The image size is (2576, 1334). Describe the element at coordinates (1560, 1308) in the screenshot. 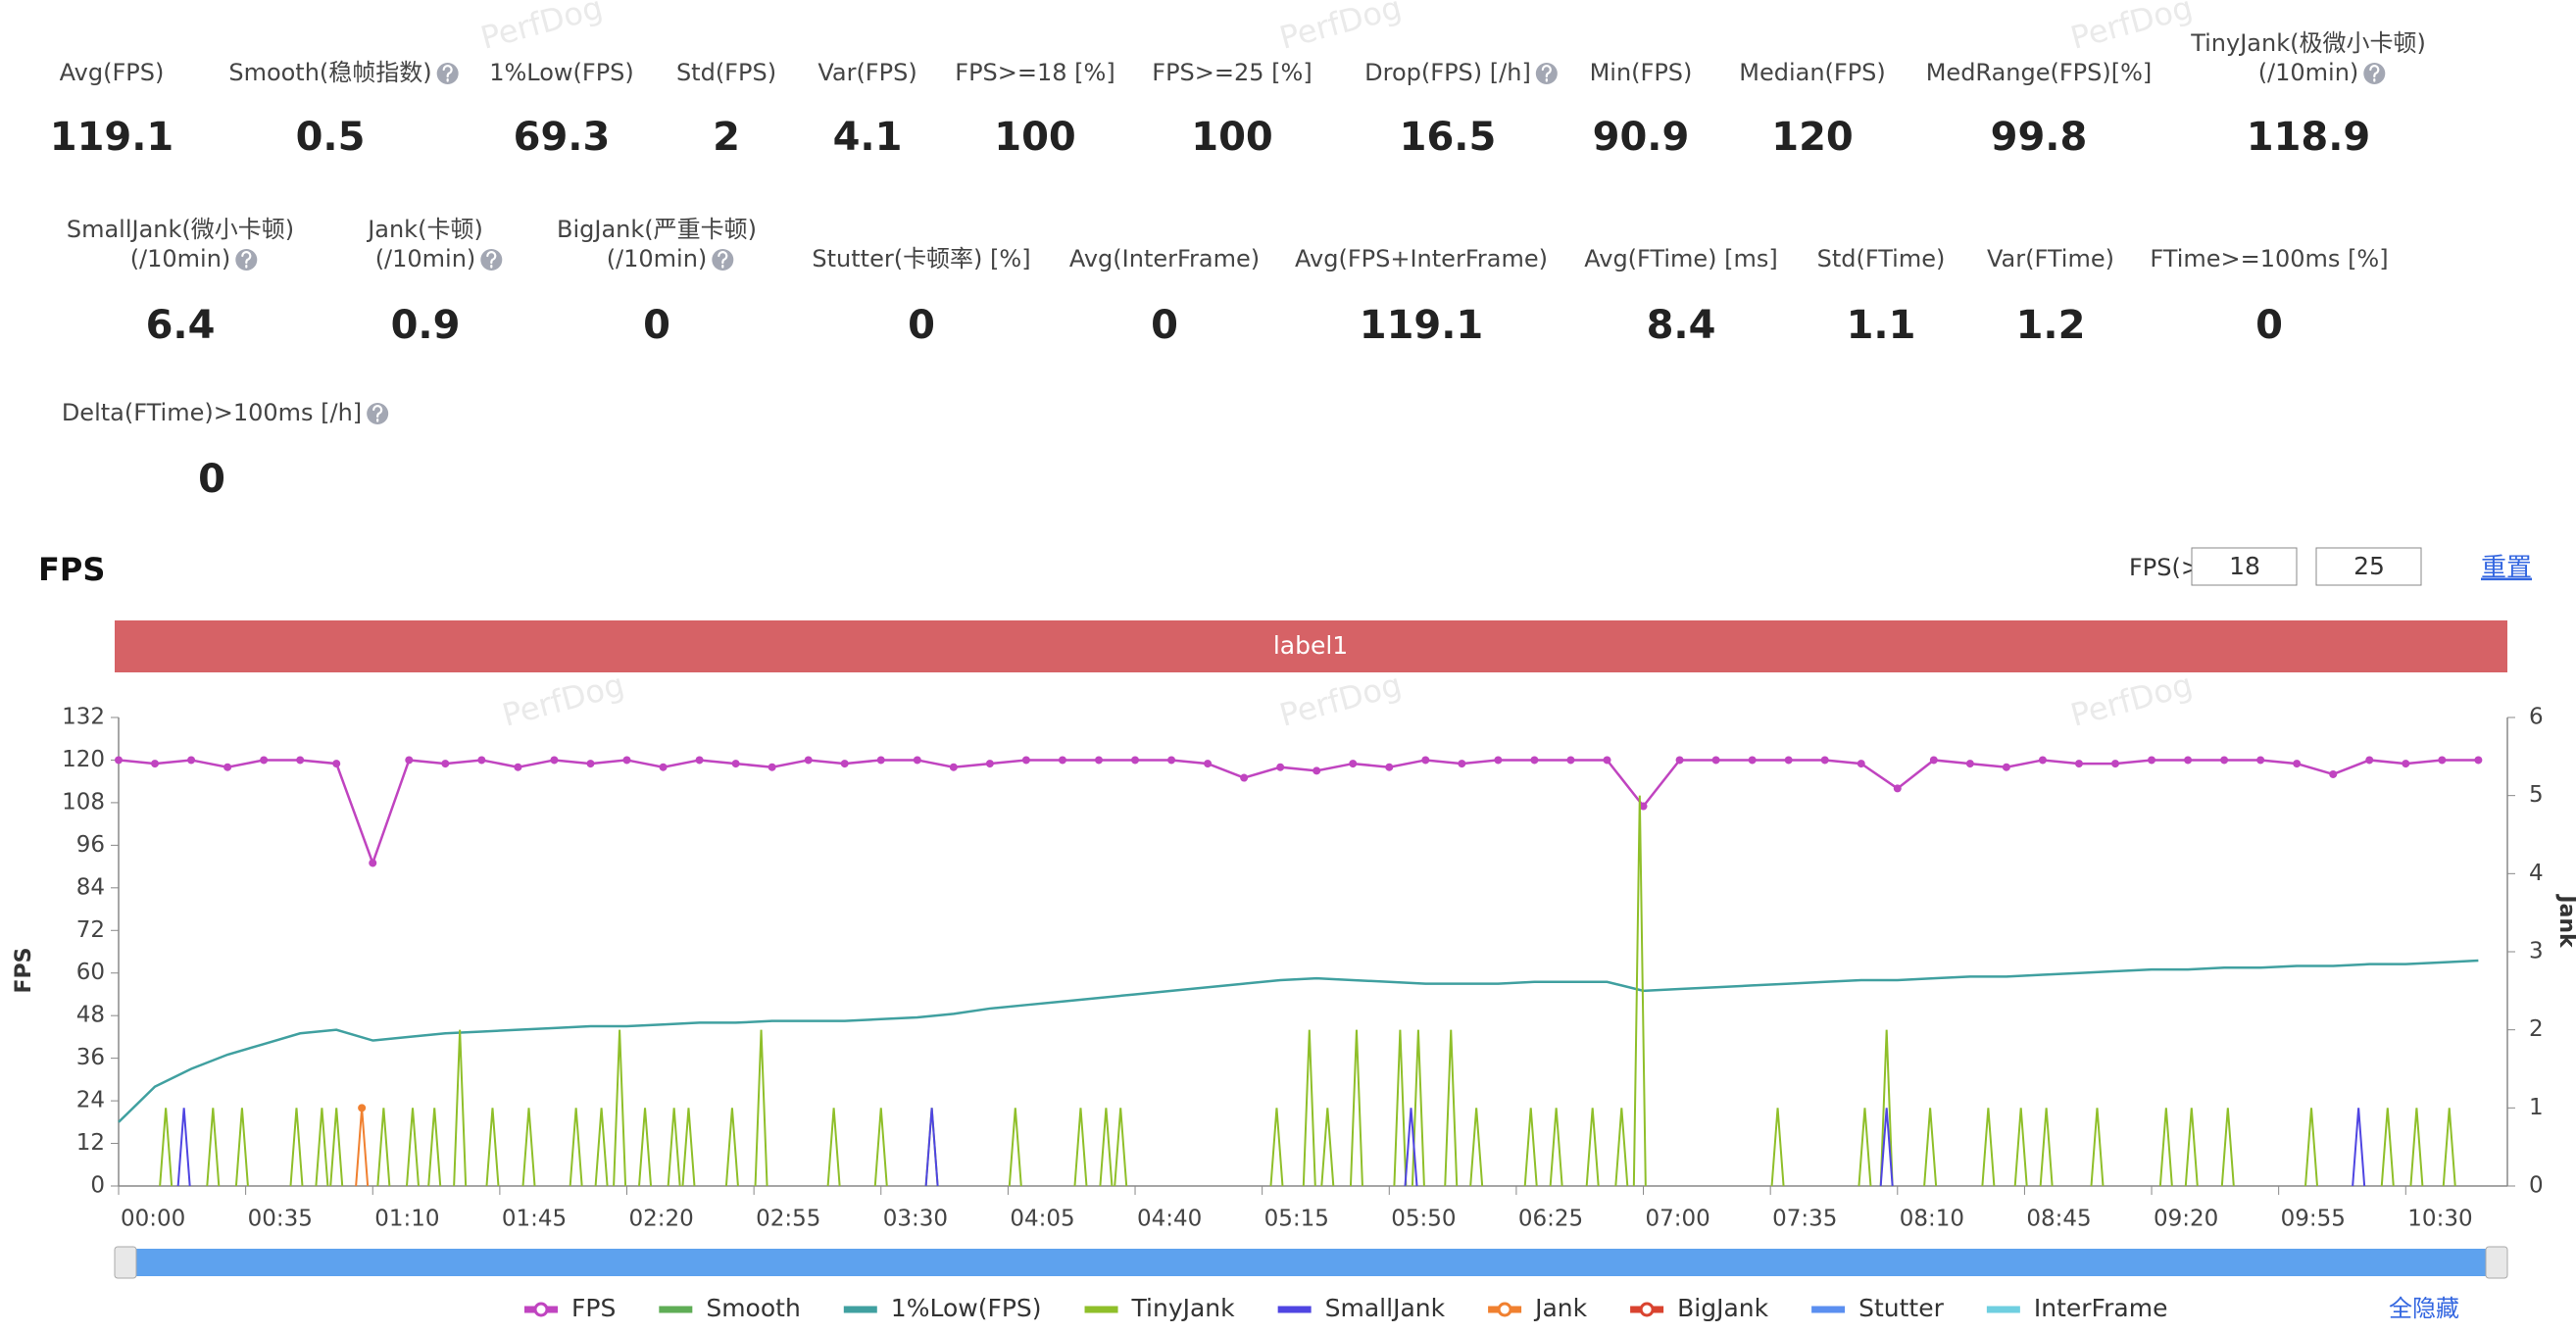

I see `legend-label: Jank` at that location.